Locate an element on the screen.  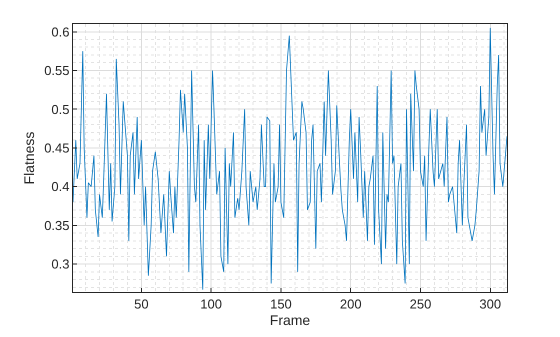
x-tick-label: 100 is located at coordinates (211, 304).